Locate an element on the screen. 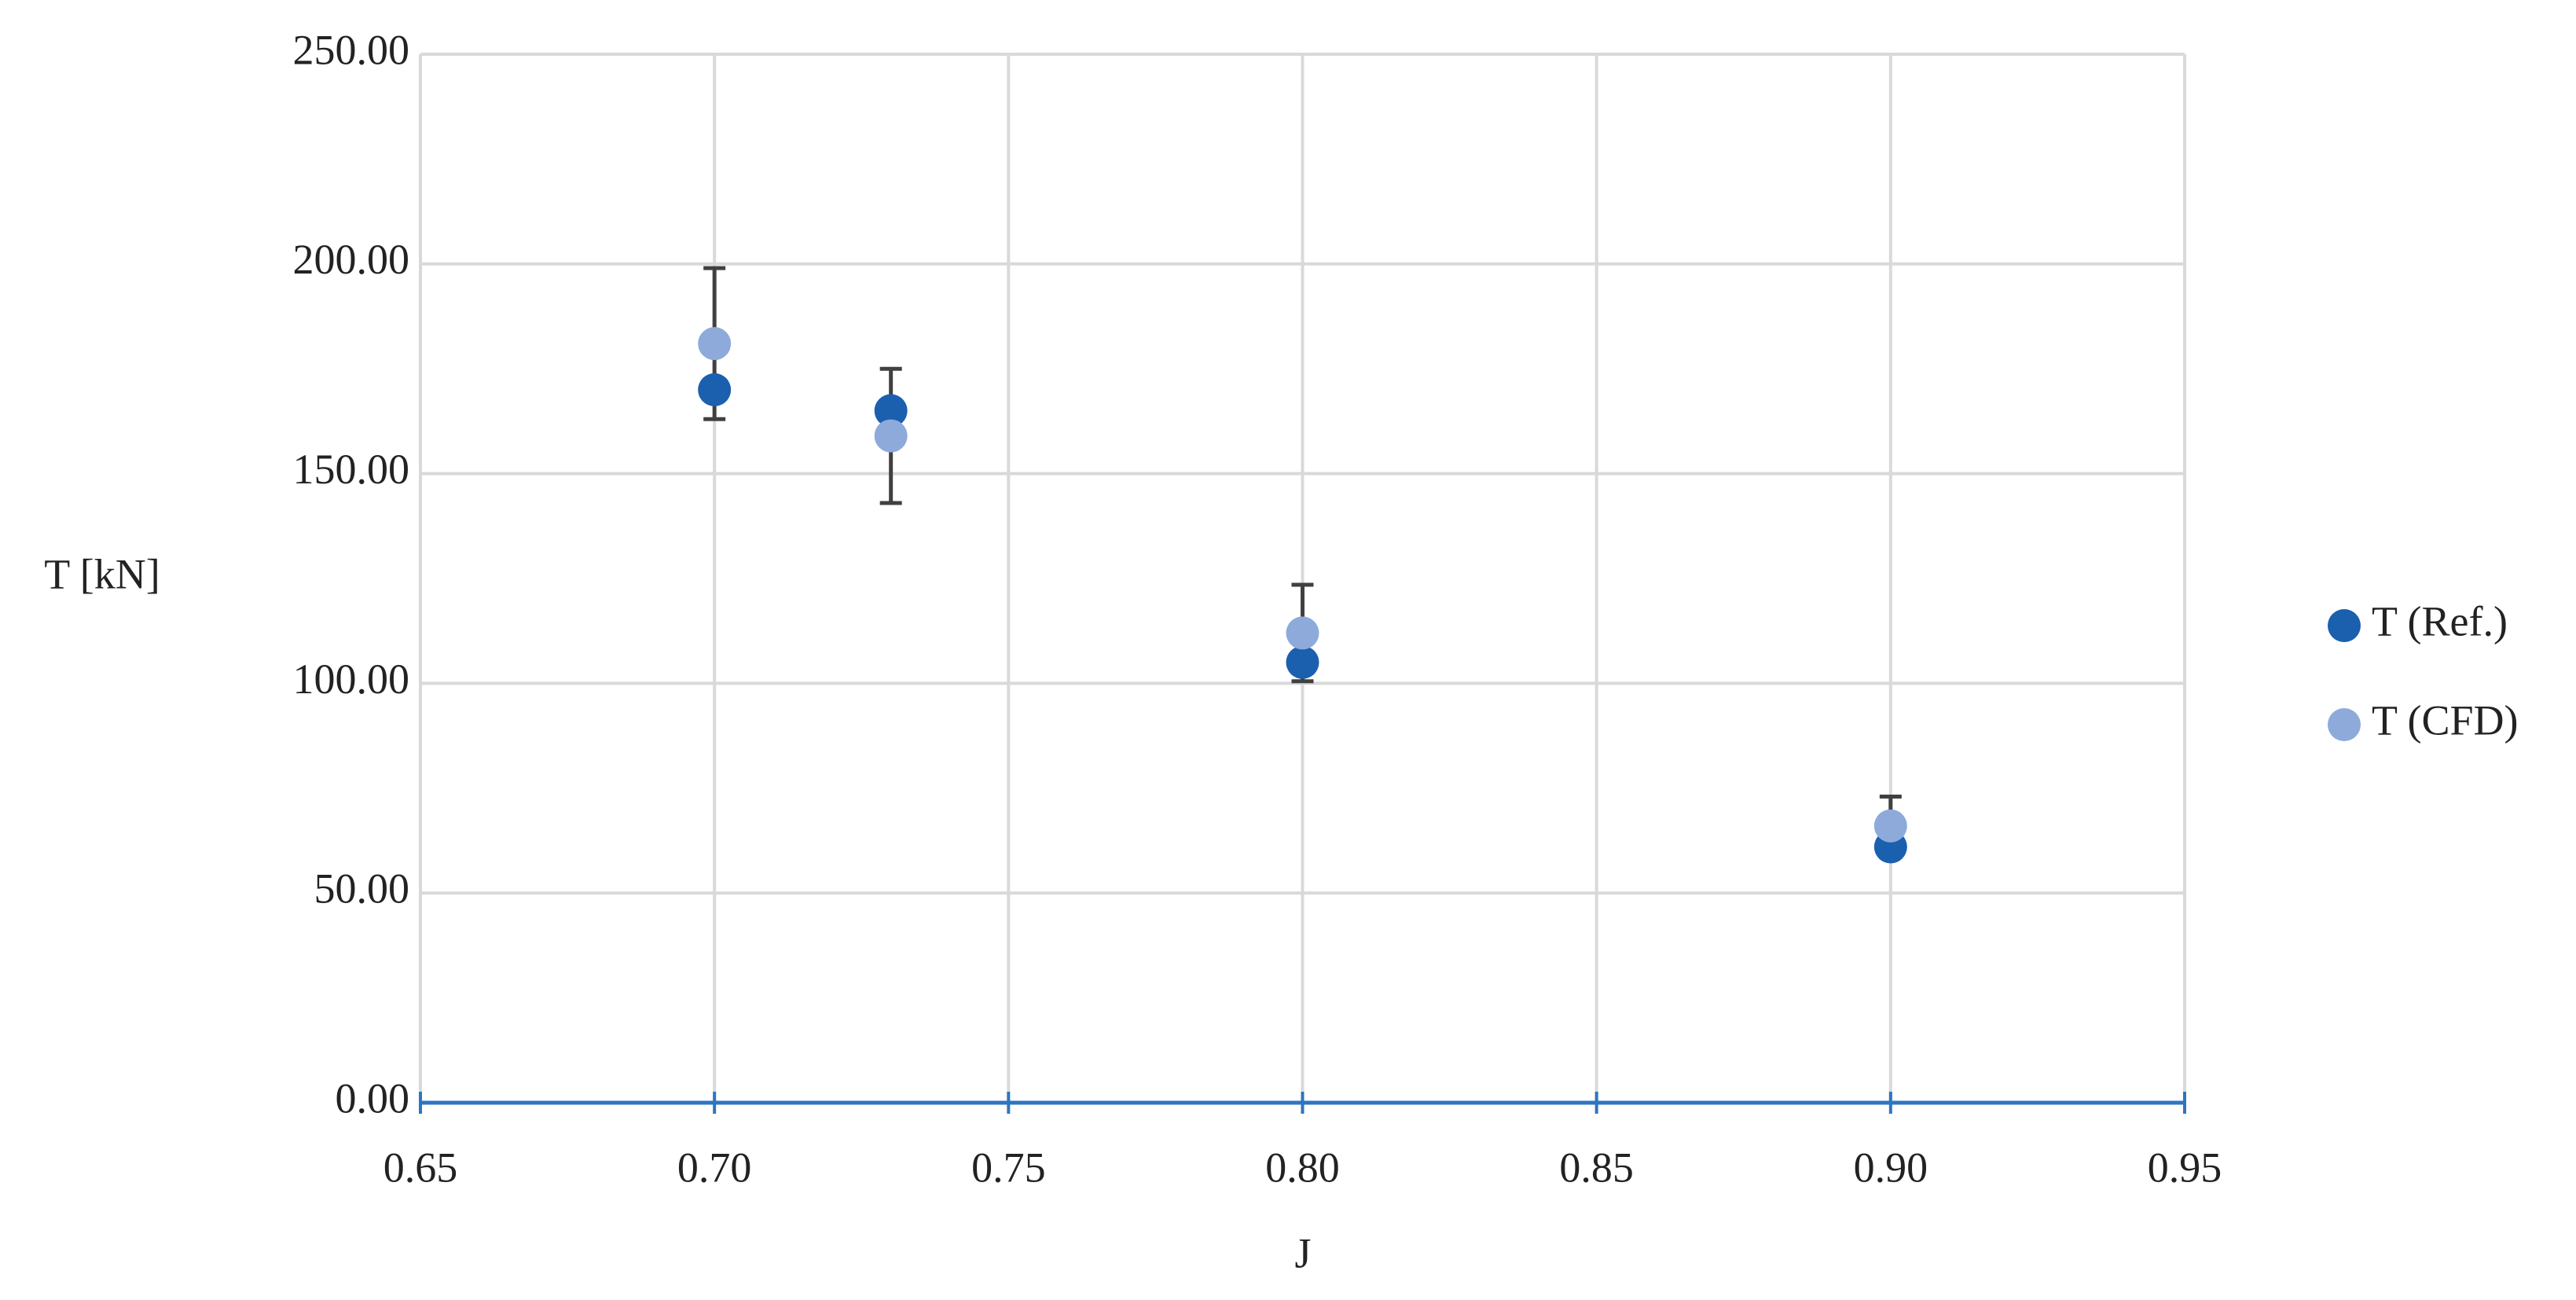 The width and height of the screenshot is (2576, 1300). x-tick-label: 0.90 is located at coordinates (1891, 1167).